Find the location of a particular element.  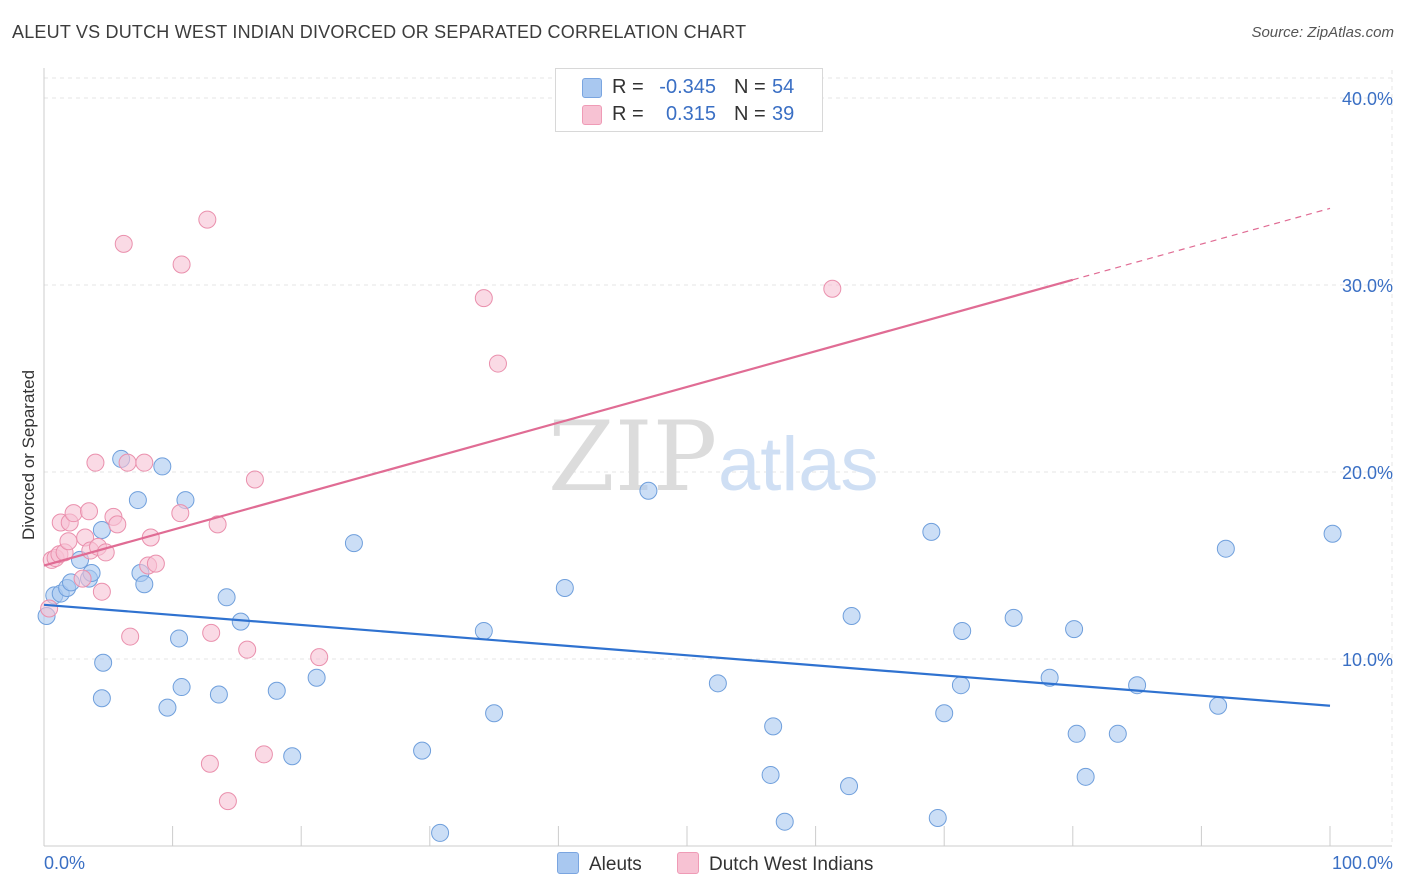

stats-row-aleuts: R = -0.345 N = 54 is located at coordinates (689, 88).